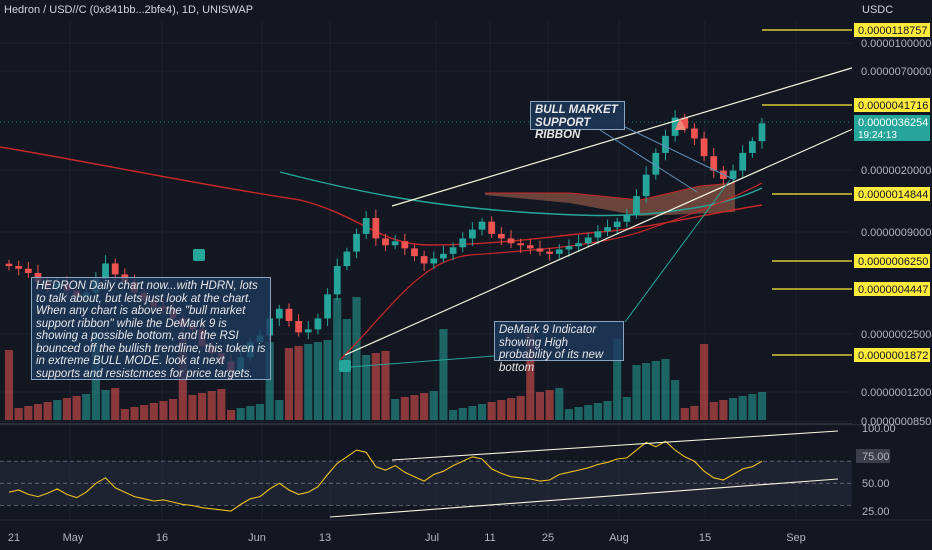 The image size is (932, 550). What do you see at coordinates (610, 191) in the screenshot?
I see `ribbon-top` at bounding box center [610, 191].